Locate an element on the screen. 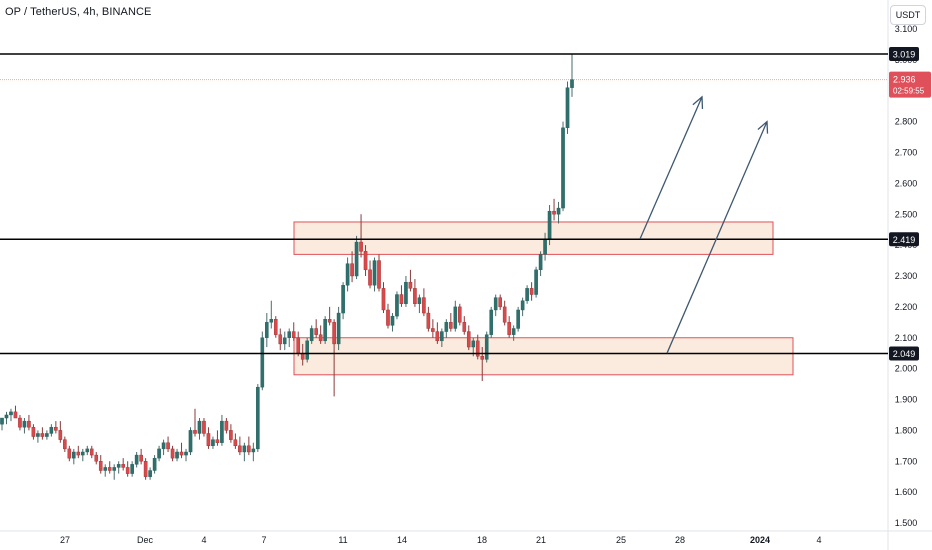  support-resistance-zone is located at coordinates (543, 356).